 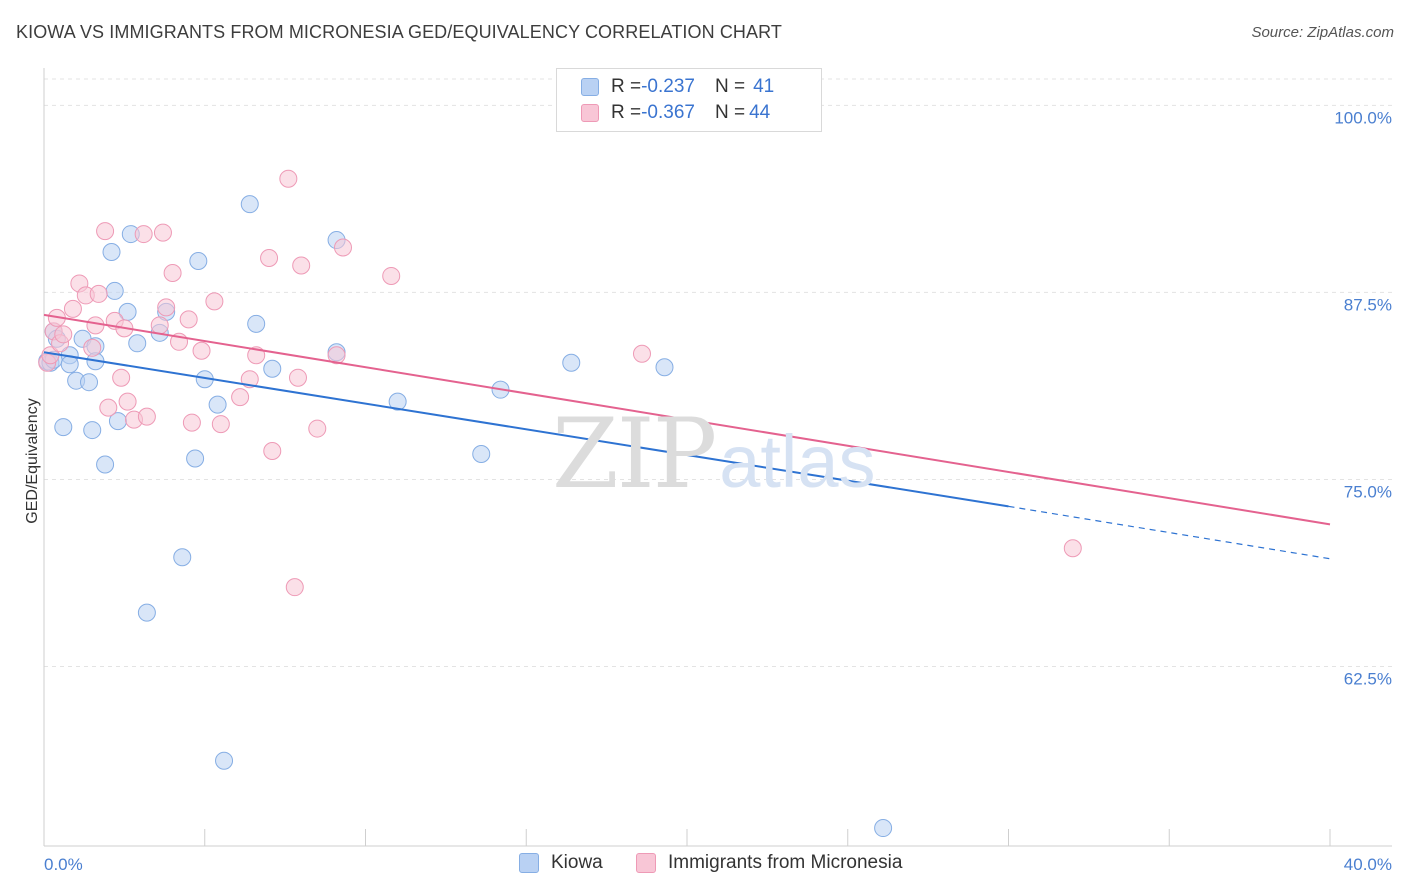 I want to click on y-tick-label: 87.5%, so click(x=1368, y=304).